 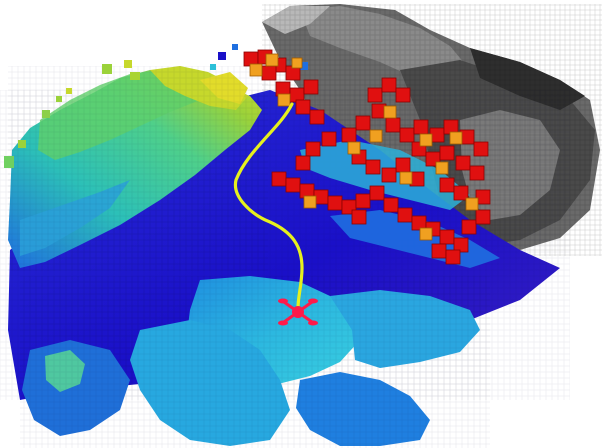 I want to click on planned-trajectory, so click(x=268, y=206).